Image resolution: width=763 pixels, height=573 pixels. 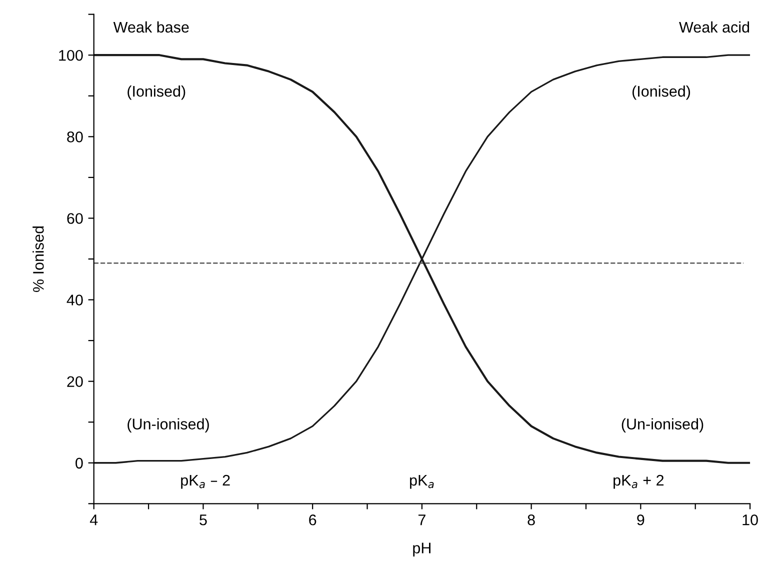 I want to click on annotation: pK$_{a}$ + 2, so click(x=639, y=481).